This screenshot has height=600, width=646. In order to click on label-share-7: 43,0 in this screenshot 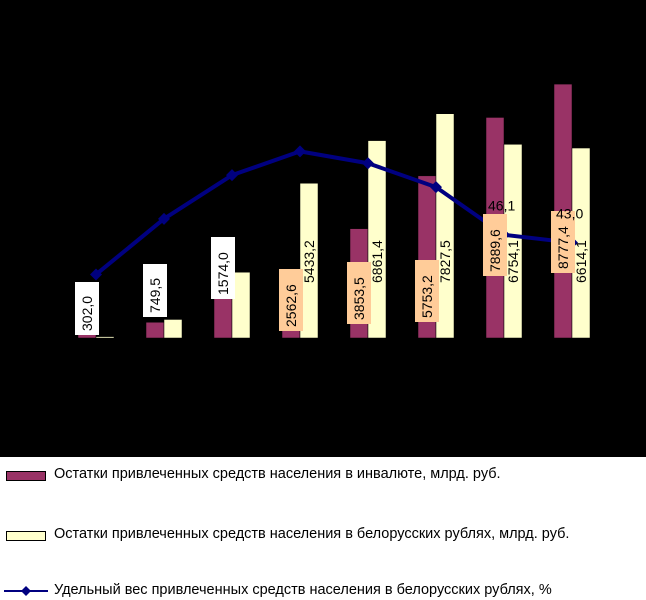, I will do `click(569, 214)`.